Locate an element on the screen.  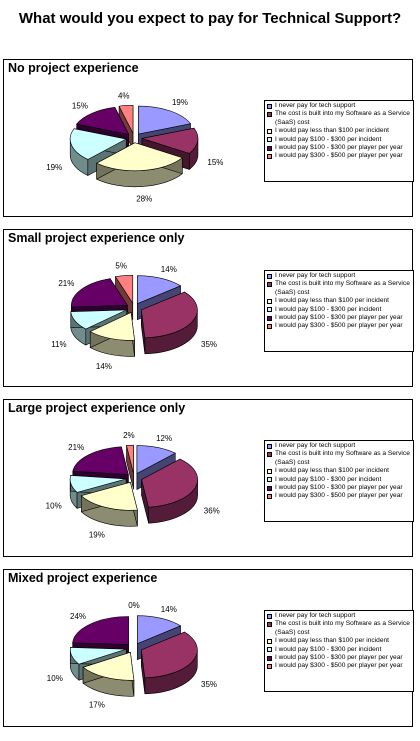
pie-slice-label: 5% is located at coordinates (121, 266).